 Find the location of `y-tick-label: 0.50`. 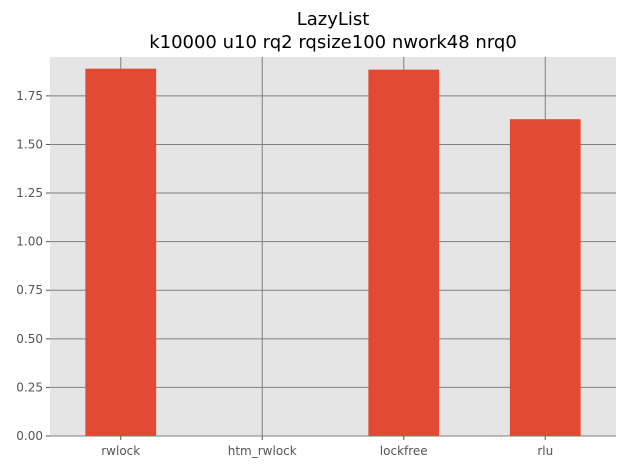

y-tick-label: 0.50 is located at coordinates (29, 339).